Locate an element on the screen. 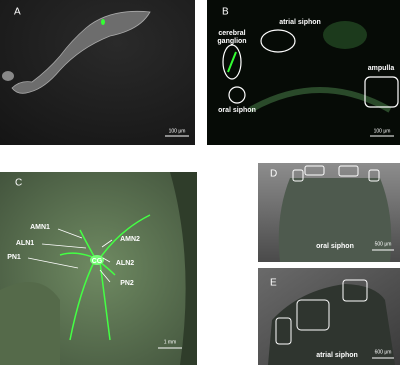  caption: oral siphon is located at coordinates (335, 246).